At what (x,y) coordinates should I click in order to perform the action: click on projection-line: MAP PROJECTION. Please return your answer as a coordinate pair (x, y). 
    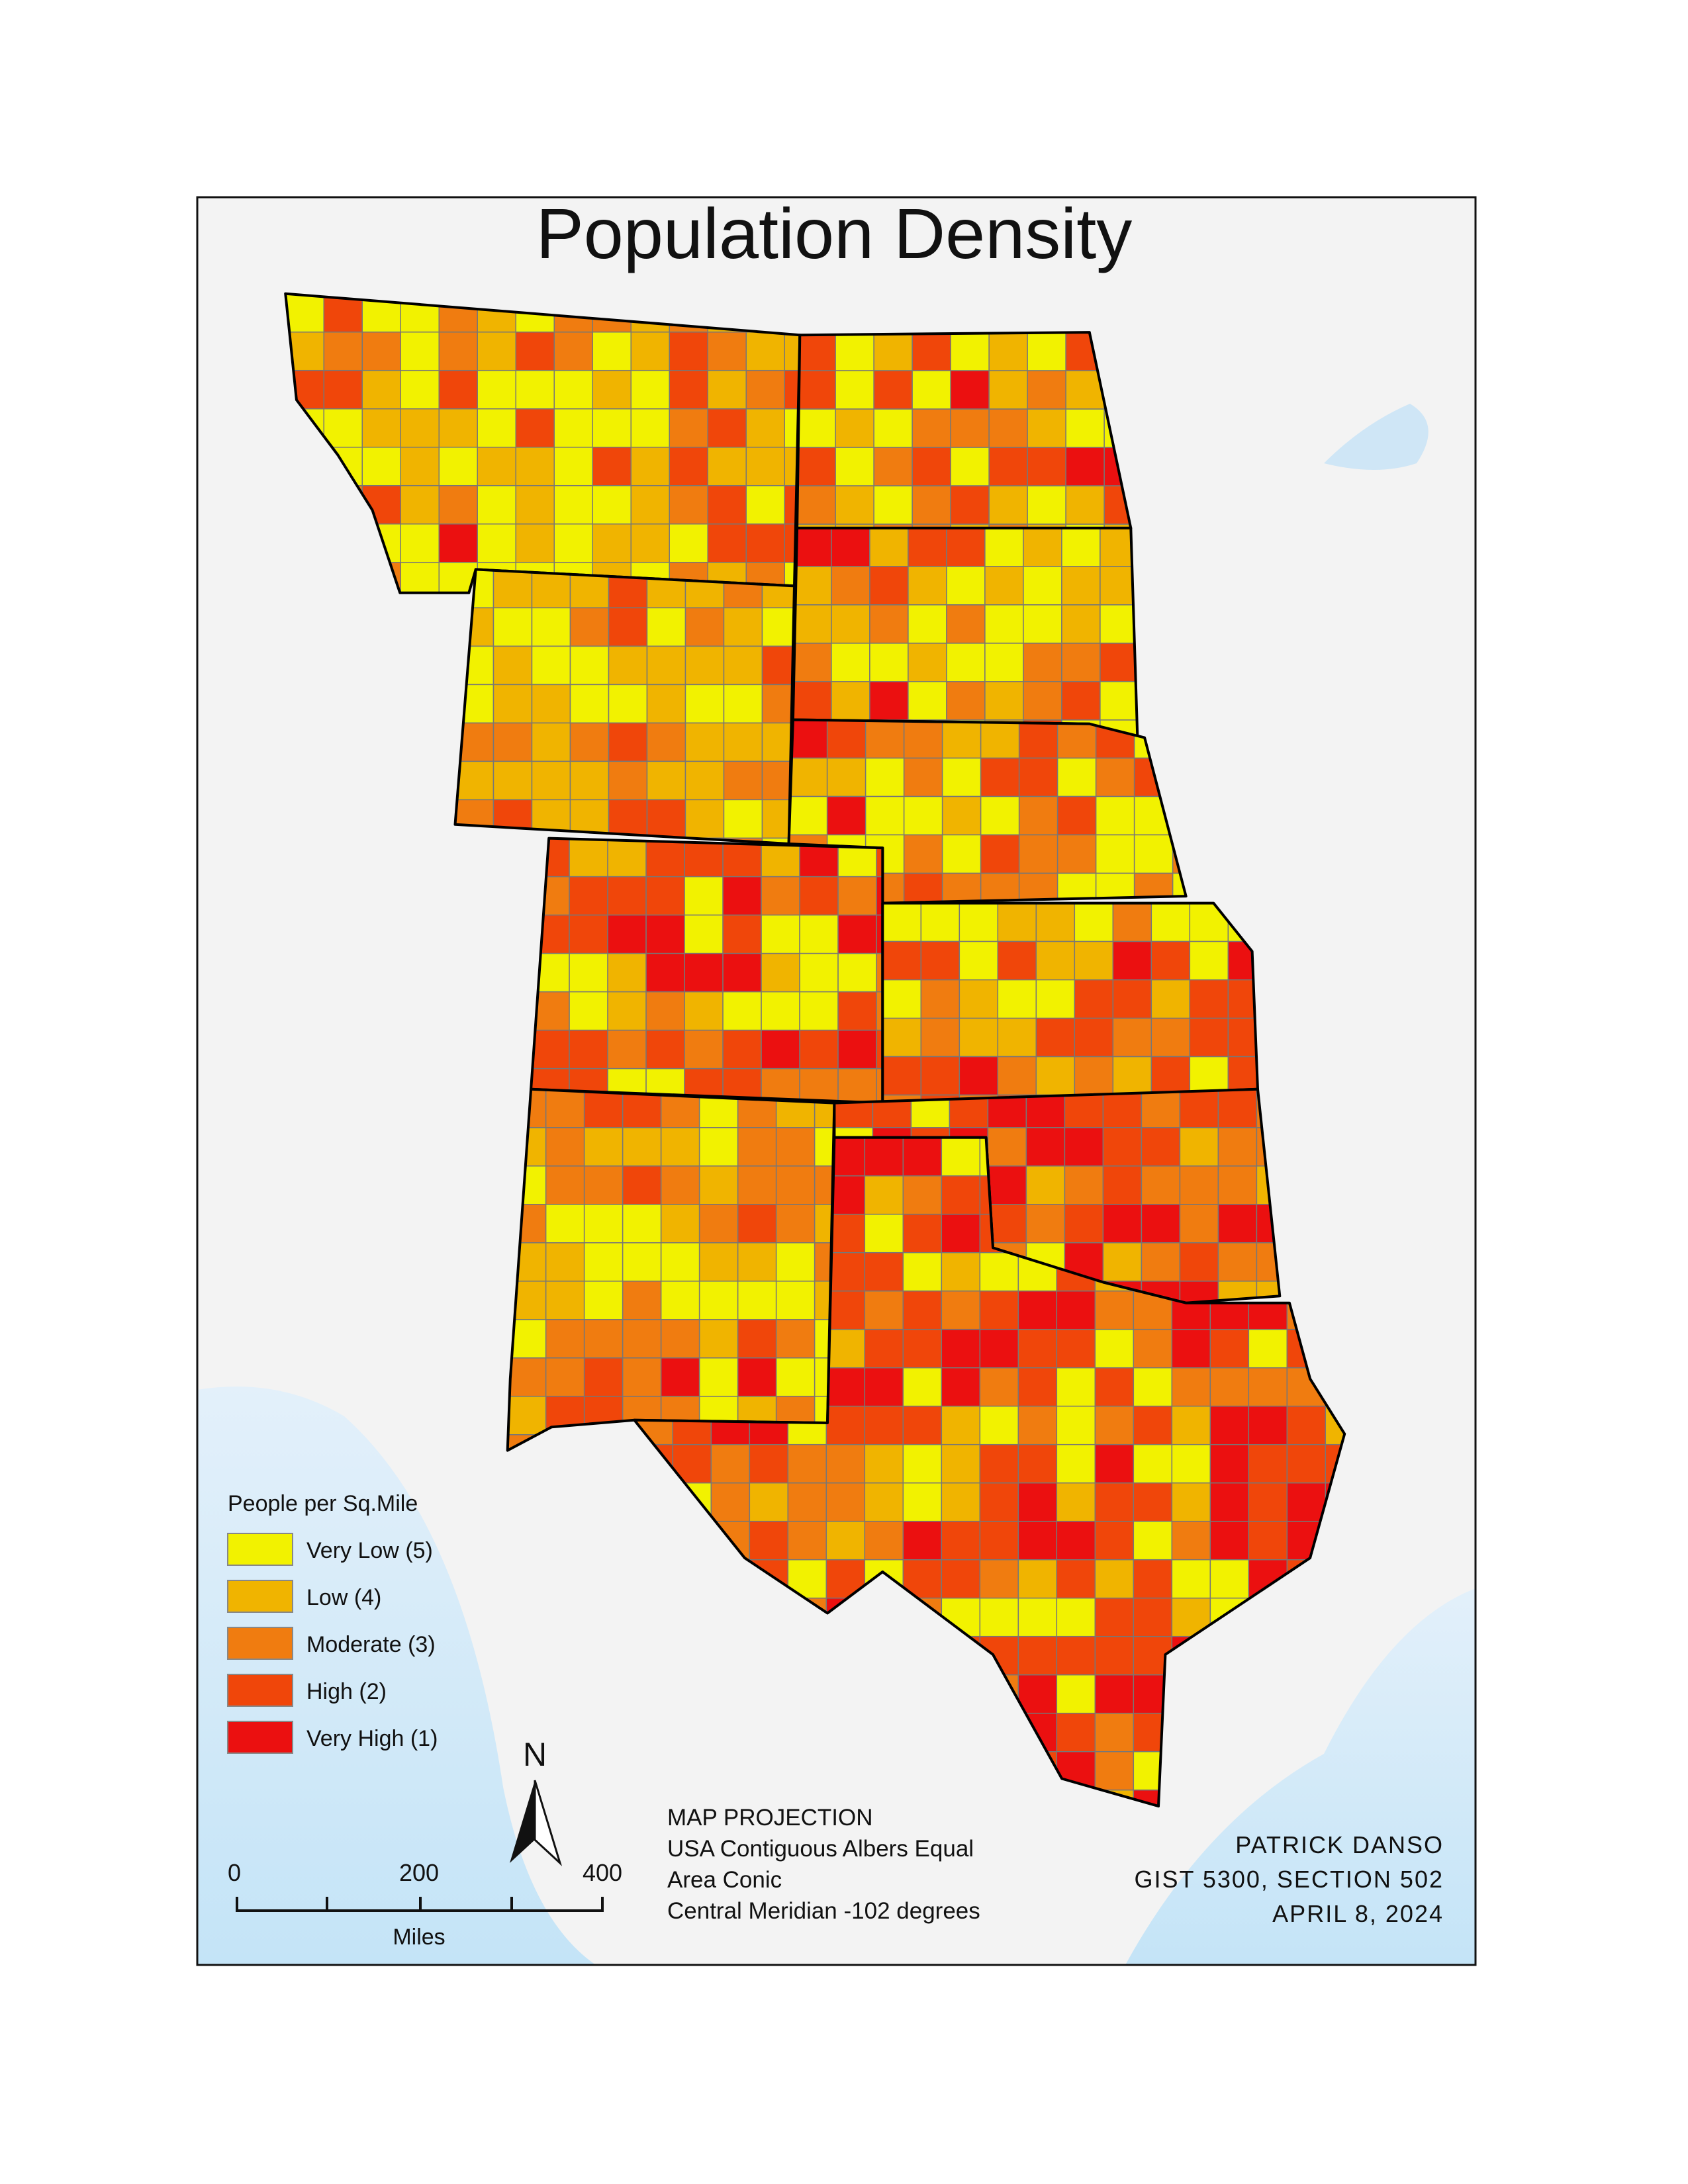
    Looking at the image, I should click on (770, 1818).